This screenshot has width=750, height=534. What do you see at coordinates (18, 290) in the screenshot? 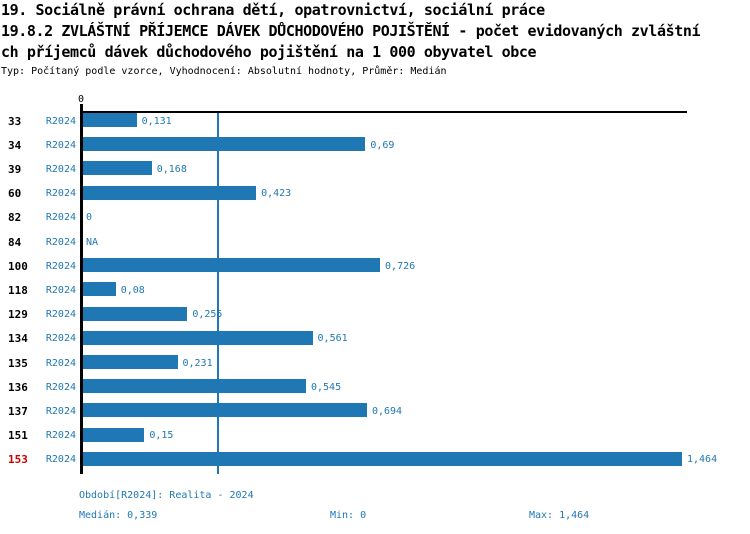
I see `row-id-label: 118` at bounding box center [18, 290].